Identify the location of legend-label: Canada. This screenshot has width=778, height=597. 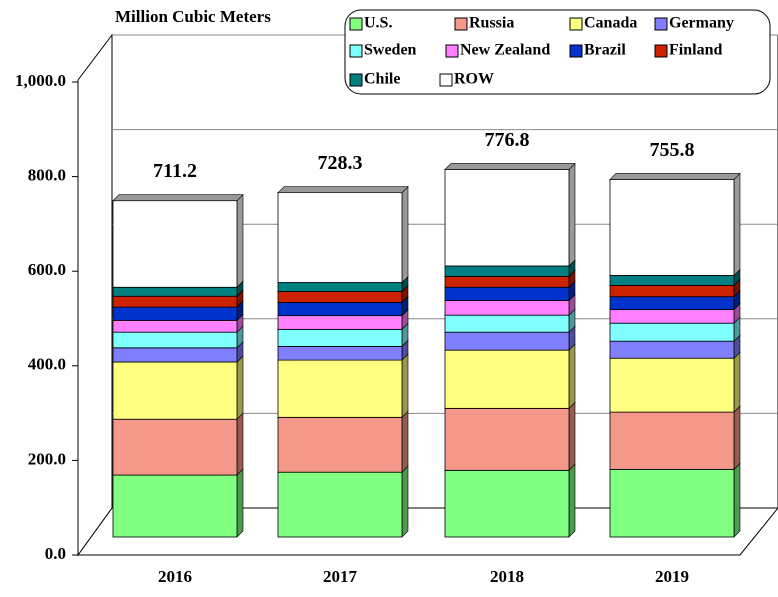
(610, 23).